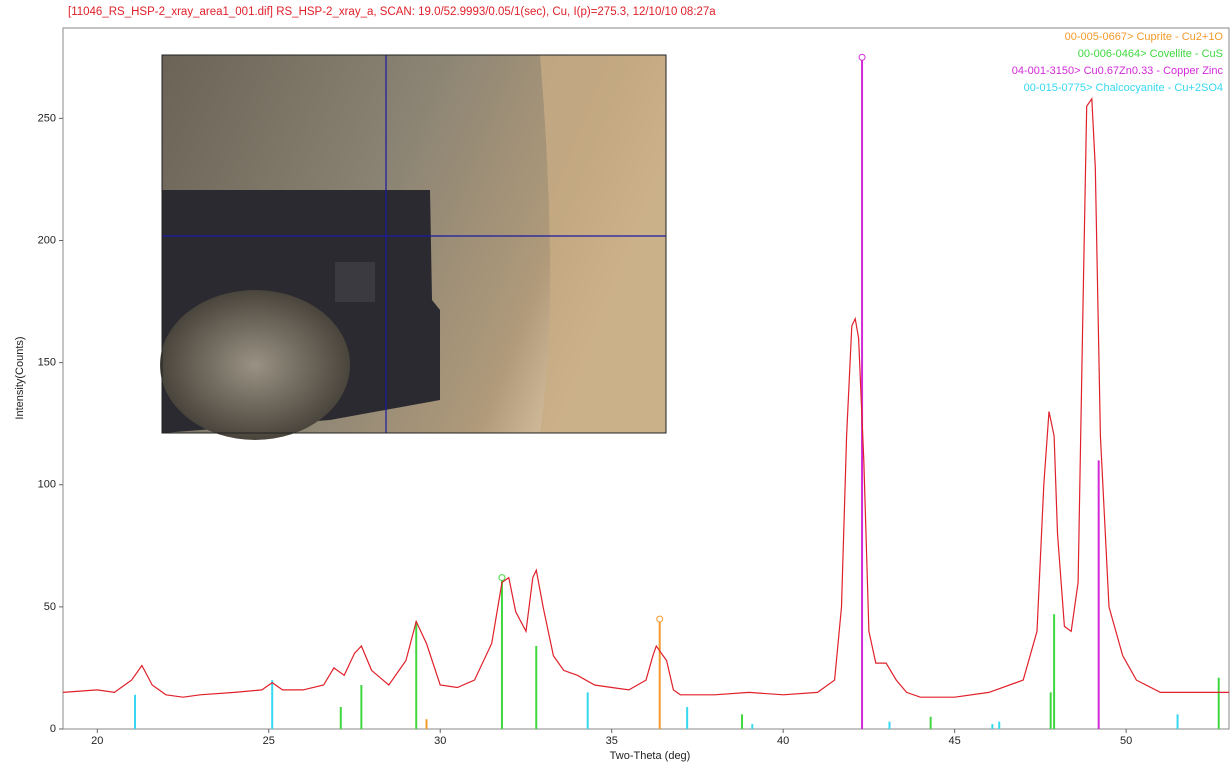  Describe the element at coordinates (47, 363) in the screenshot. I see `y-tick-label: 150` at that location.